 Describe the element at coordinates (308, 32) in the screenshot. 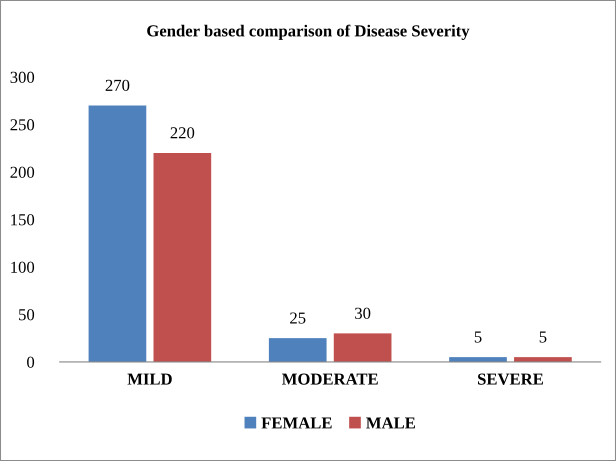

I see `chart-title: Gender based comparison of Disease Severity` at that location.